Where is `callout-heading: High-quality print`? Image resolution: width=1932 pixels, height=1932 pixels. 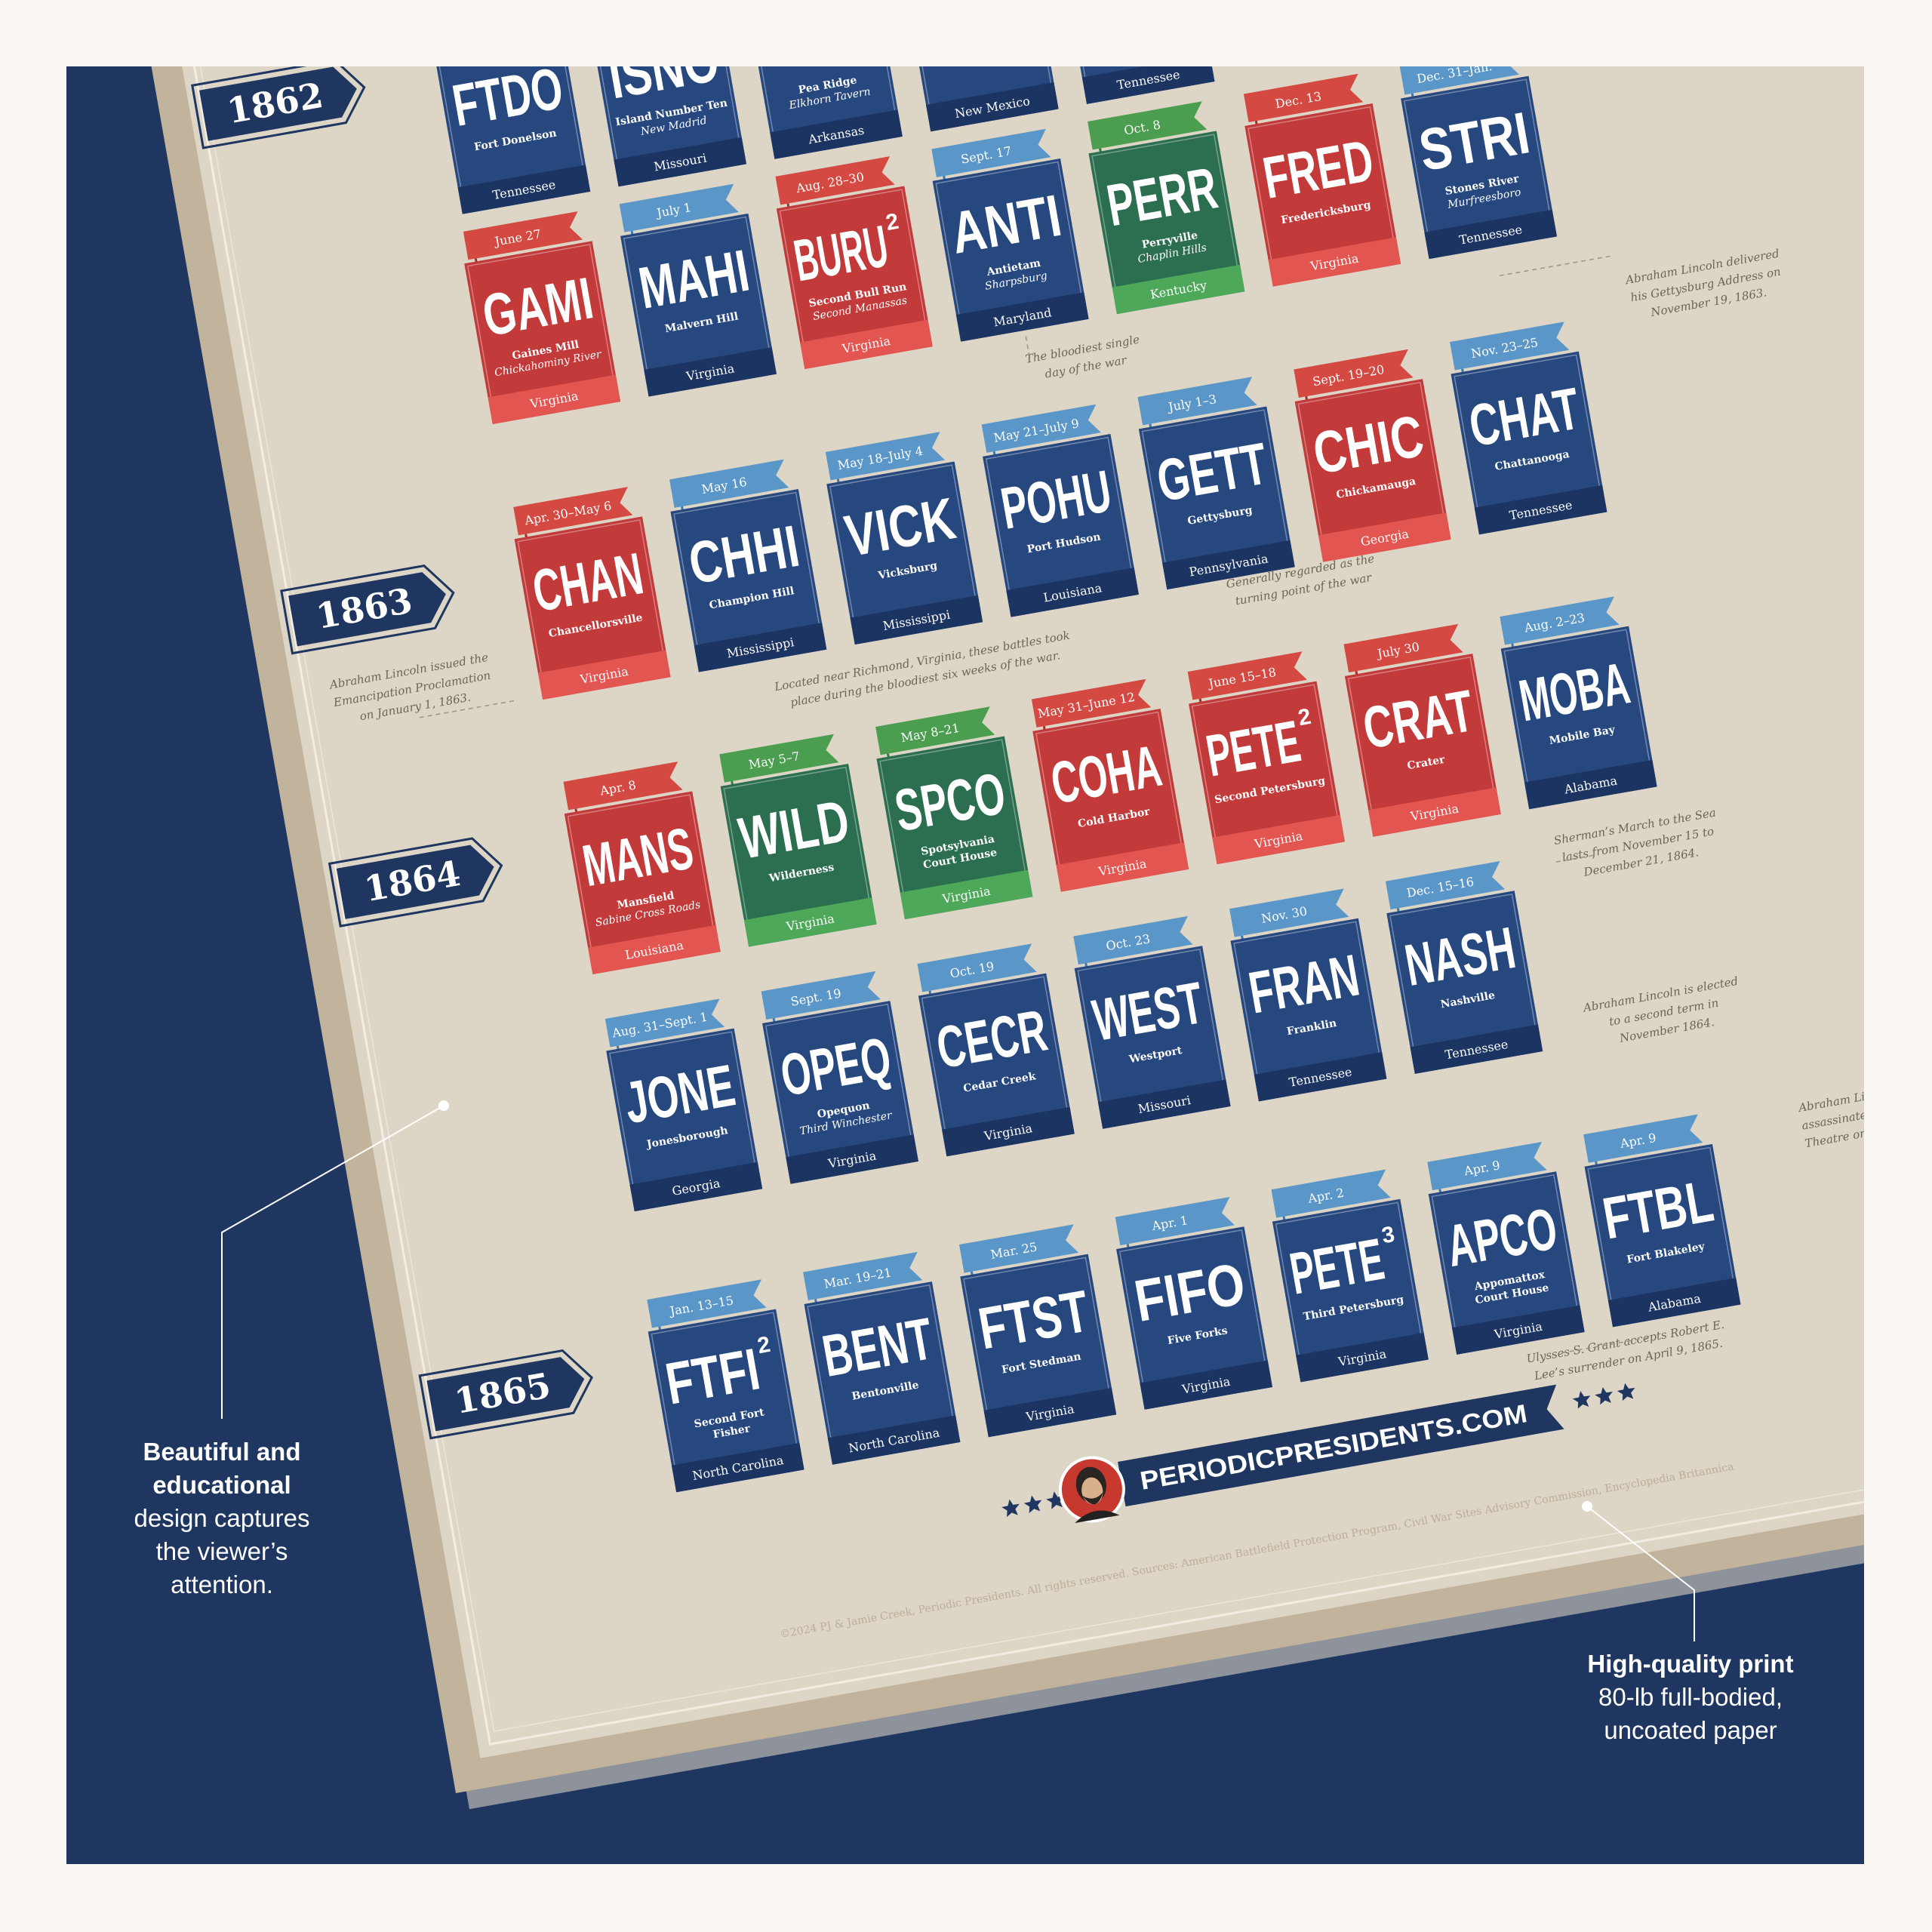
callout-heading: High-quality print is located at coordinates (1690, 1664).